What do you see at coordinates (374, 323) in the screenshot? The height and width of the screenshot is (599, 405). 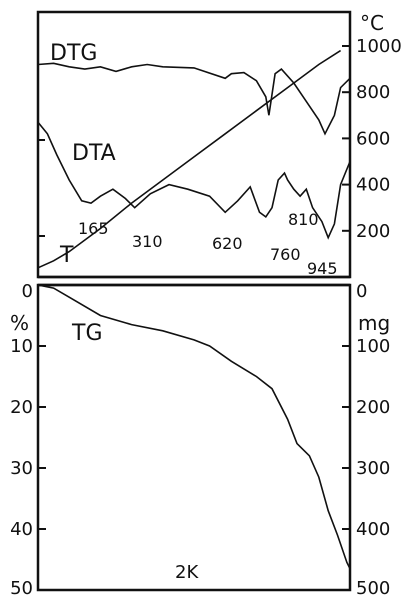 I see `lower-right-axis-unit: mg` at bounding box center [374, 323].